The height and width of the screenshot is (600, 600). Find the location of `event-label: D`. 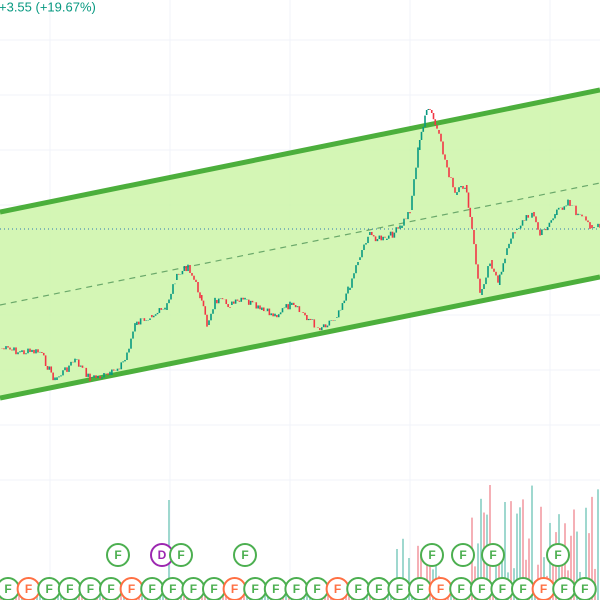

event-label: D is located at coordinates (162, 555).